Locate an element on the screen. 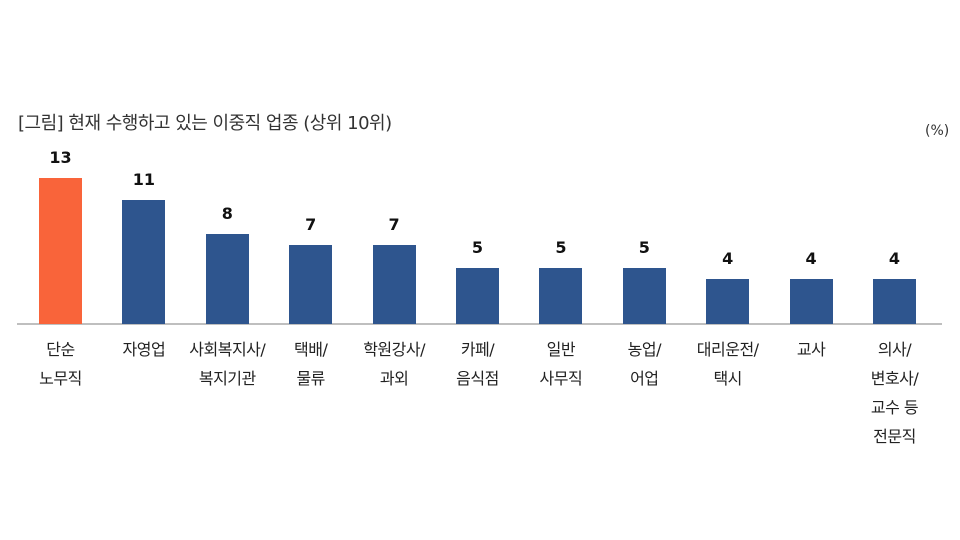 The width and height of the screenshot is (960, 540). chart-title: [그림] 현재 수행하고 있는 이중직 업종 (상위 10위) is located at coordinates (205, 123).